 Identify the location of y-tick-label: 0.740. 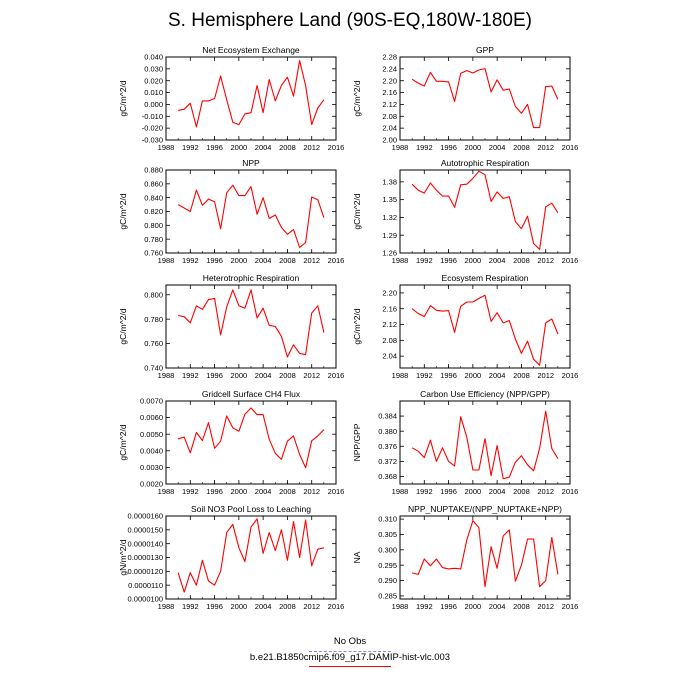
(153, 368).